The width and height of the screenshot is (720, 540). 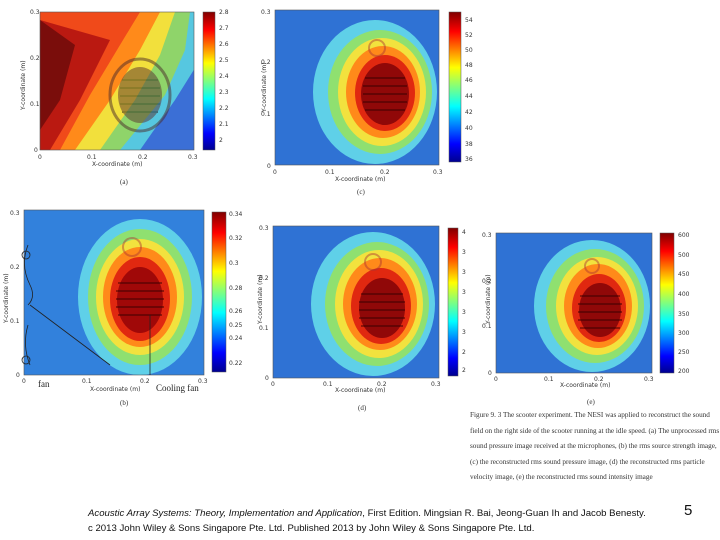 I want to click on cb-tick: 54, so click(x=469, y=20).